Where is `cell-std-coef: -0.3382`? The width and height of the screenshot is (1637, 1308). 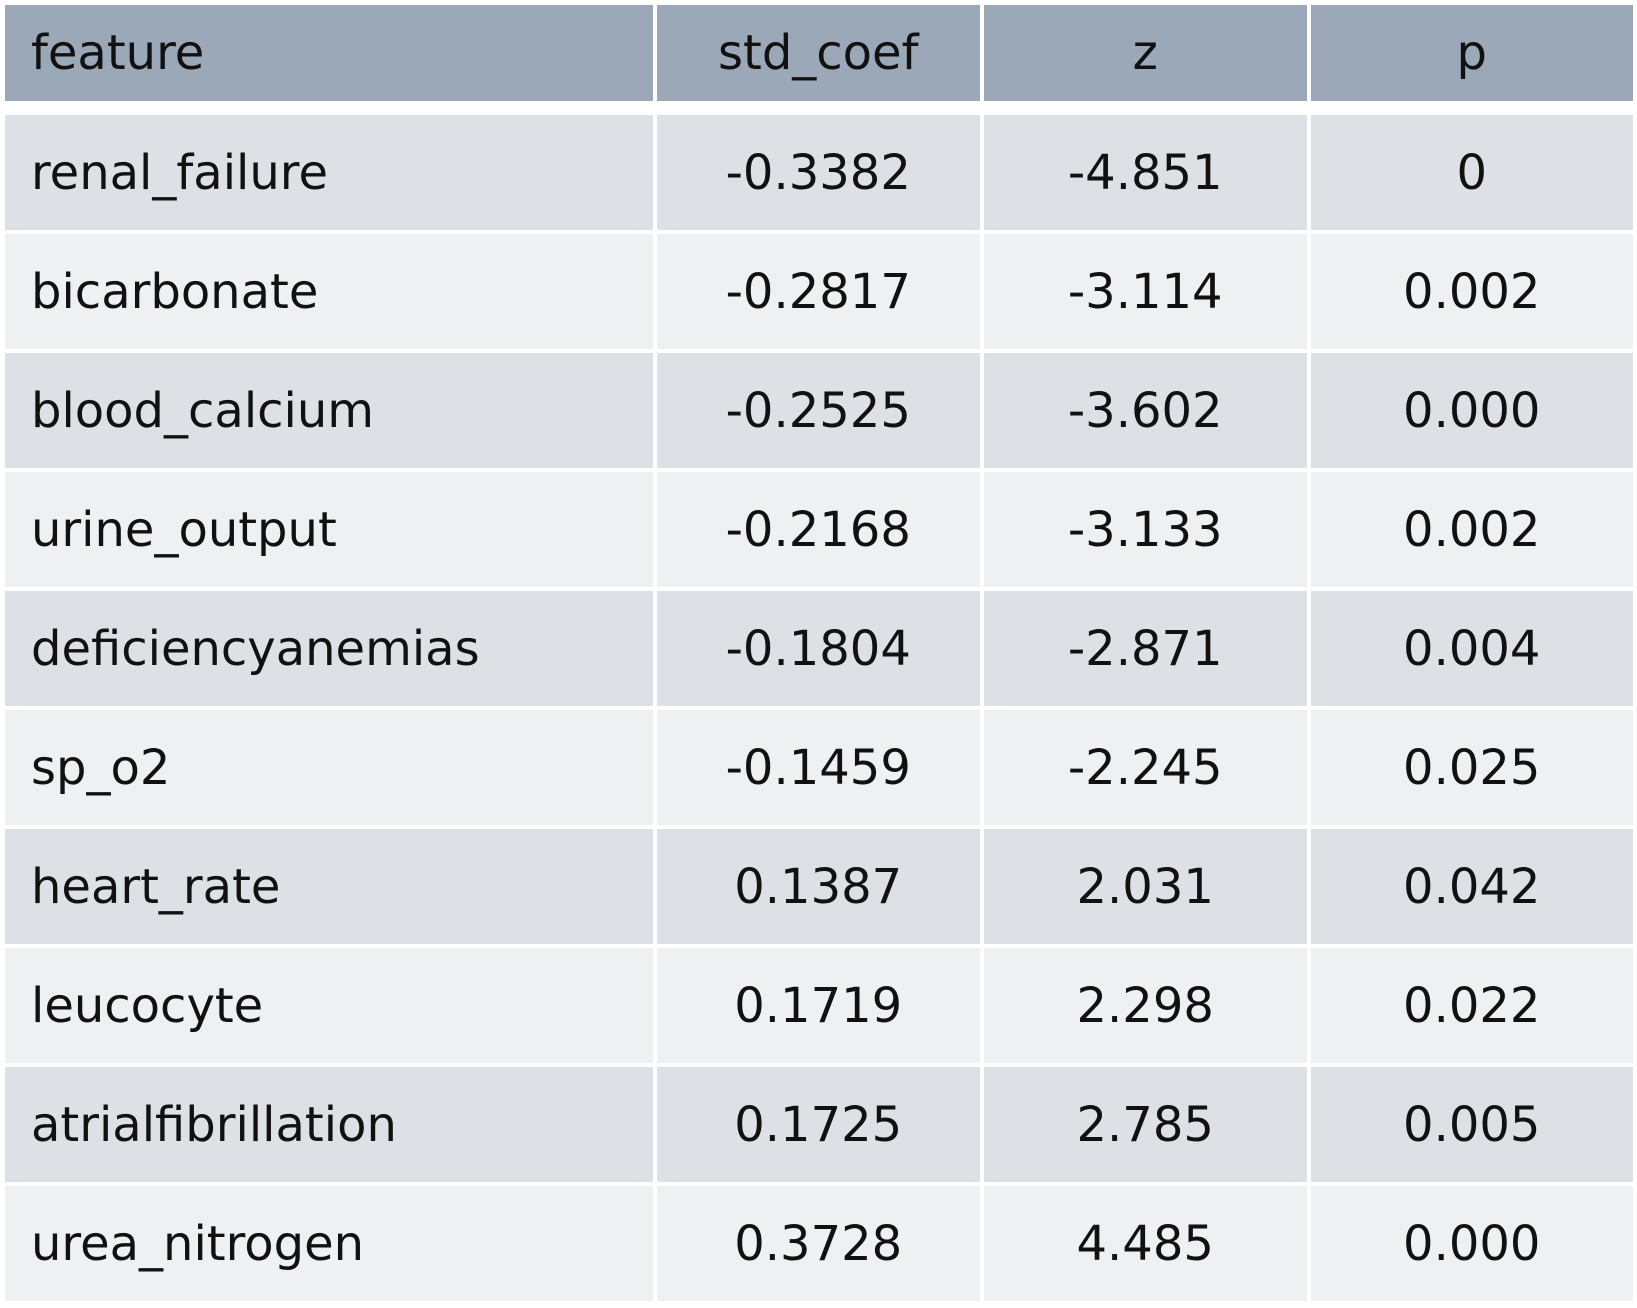
cell-std-coef: -0.3382 is located at coordinates (818, 174).